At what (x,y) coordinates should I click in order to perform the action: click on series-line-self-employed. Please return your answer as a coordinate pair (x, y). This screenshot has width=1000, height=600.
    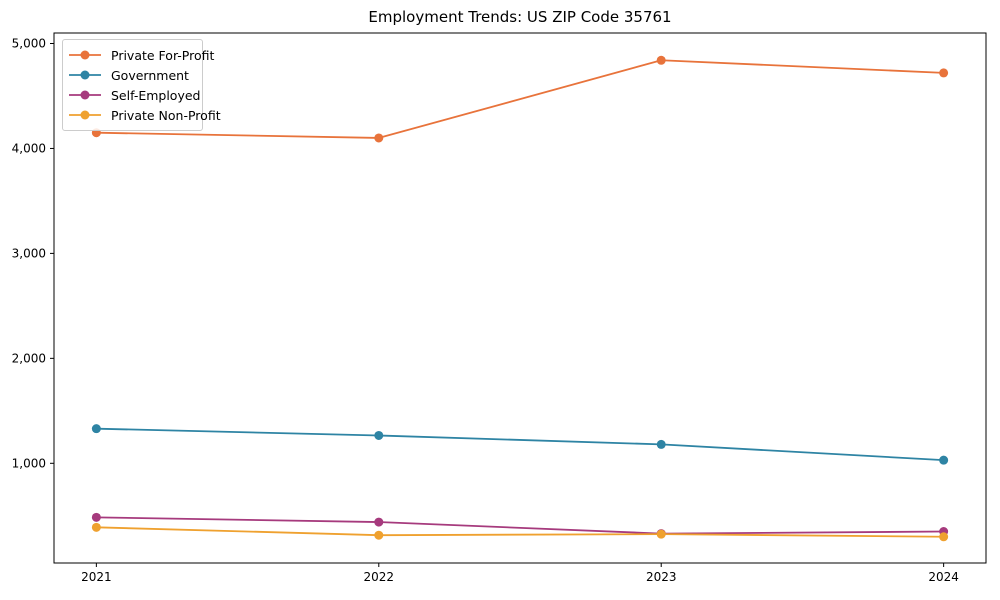
    Looking at the image, I should click on (520, 525).